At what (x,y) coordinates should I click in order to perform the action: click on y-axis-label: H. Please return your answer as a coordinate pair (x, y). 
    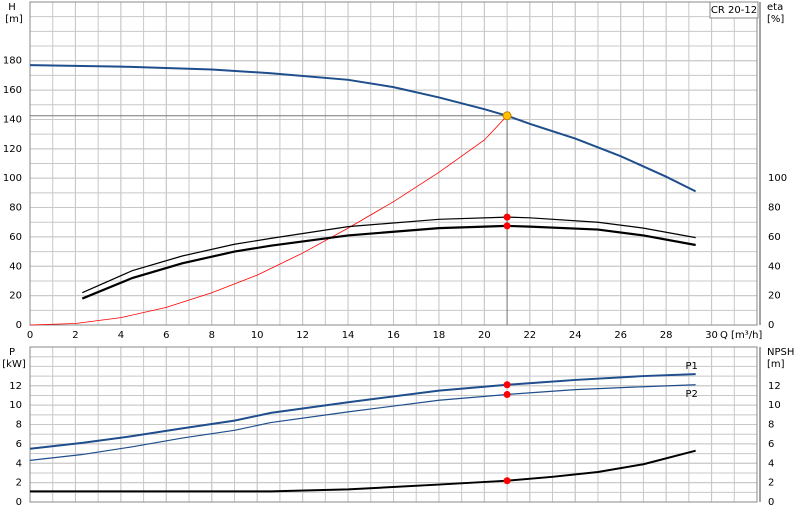
    Looking at the image, I should click on (12, 7).